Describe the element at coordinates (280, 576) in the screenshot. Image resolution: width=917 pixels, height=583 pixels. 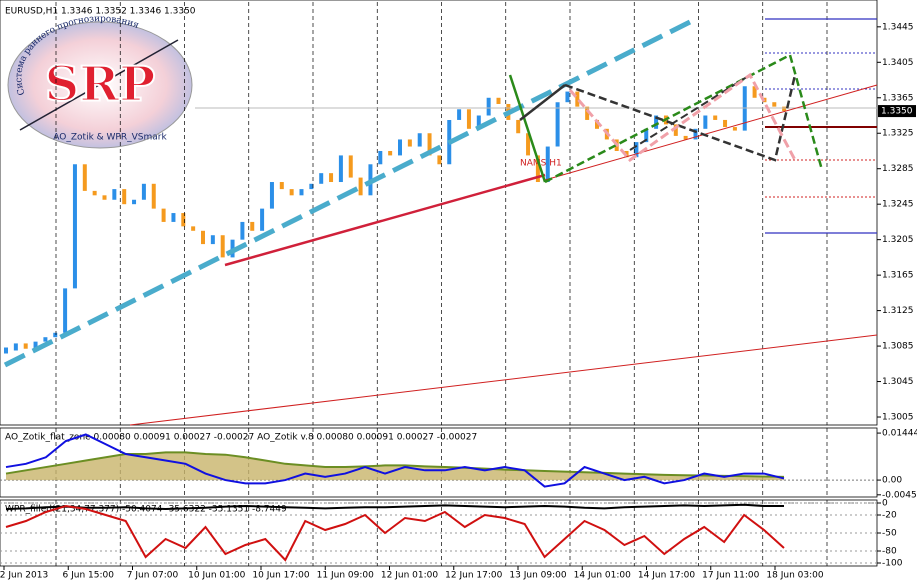
I see `x-tick-label: 10 Jun 17:00` at that location.